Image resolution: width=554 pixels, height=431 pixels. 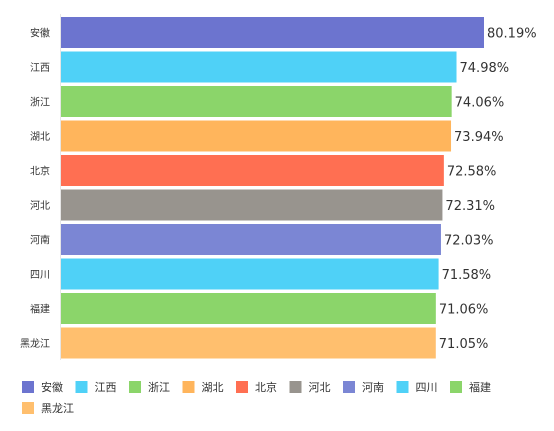 I want to click on category-label: 浙江, so click(x=40, y=103).